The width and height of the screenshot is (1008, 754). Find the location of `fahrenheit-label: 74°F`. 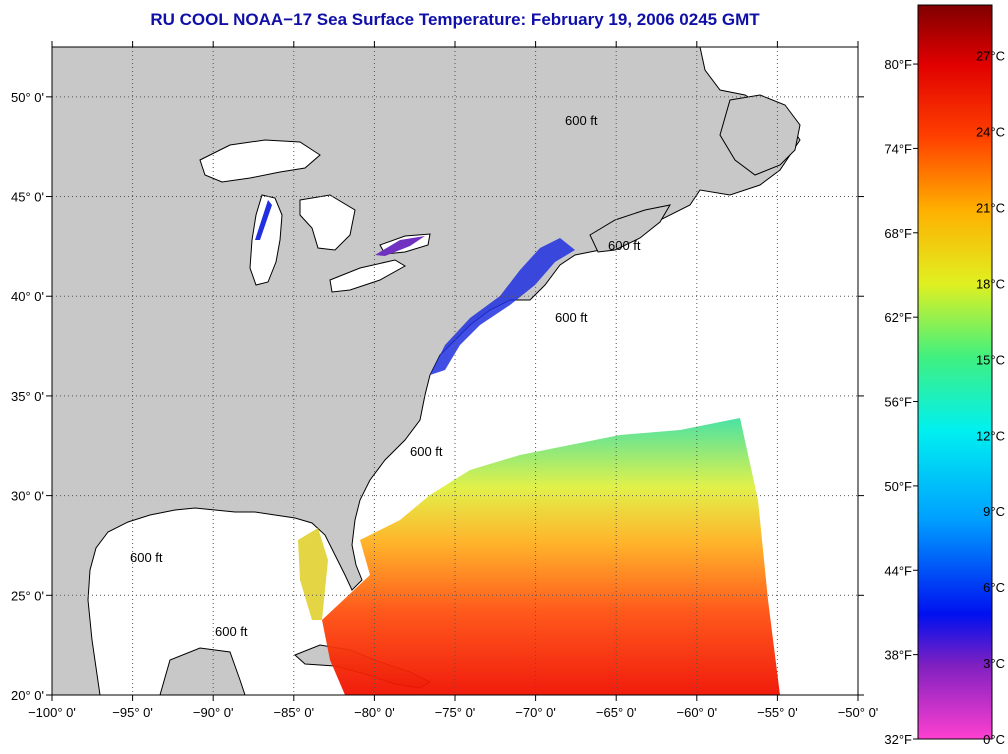

fahrenheit-label: 74°F is located at coordinates (898, 148).